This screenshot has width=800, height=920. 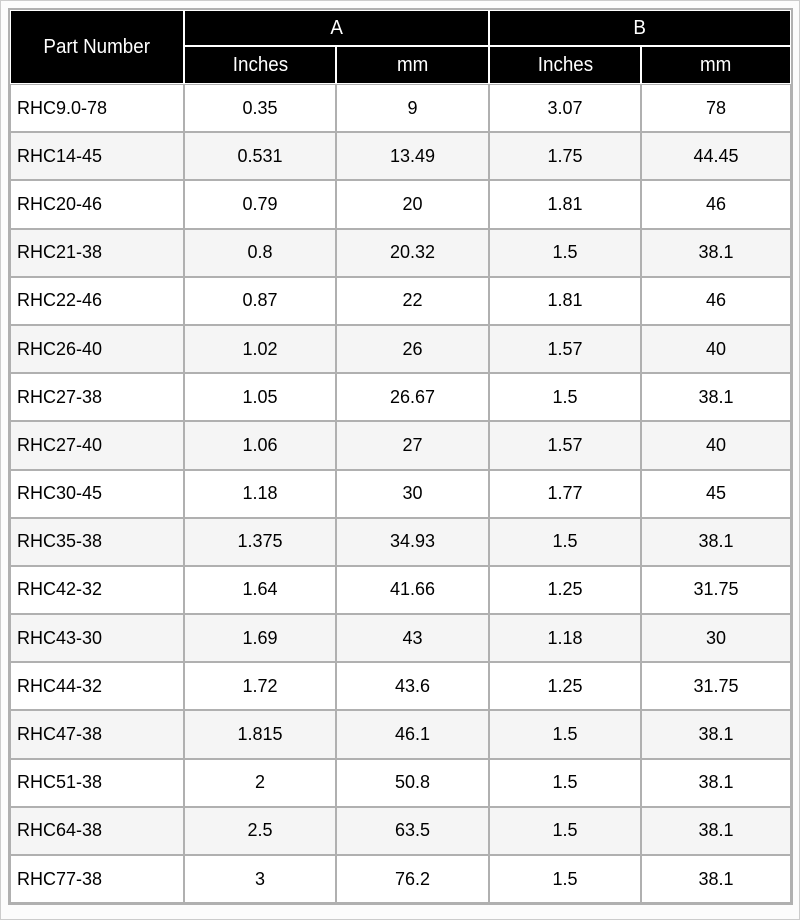 I want to click on b-mm-cell: 78, so click(x=716, y=108).